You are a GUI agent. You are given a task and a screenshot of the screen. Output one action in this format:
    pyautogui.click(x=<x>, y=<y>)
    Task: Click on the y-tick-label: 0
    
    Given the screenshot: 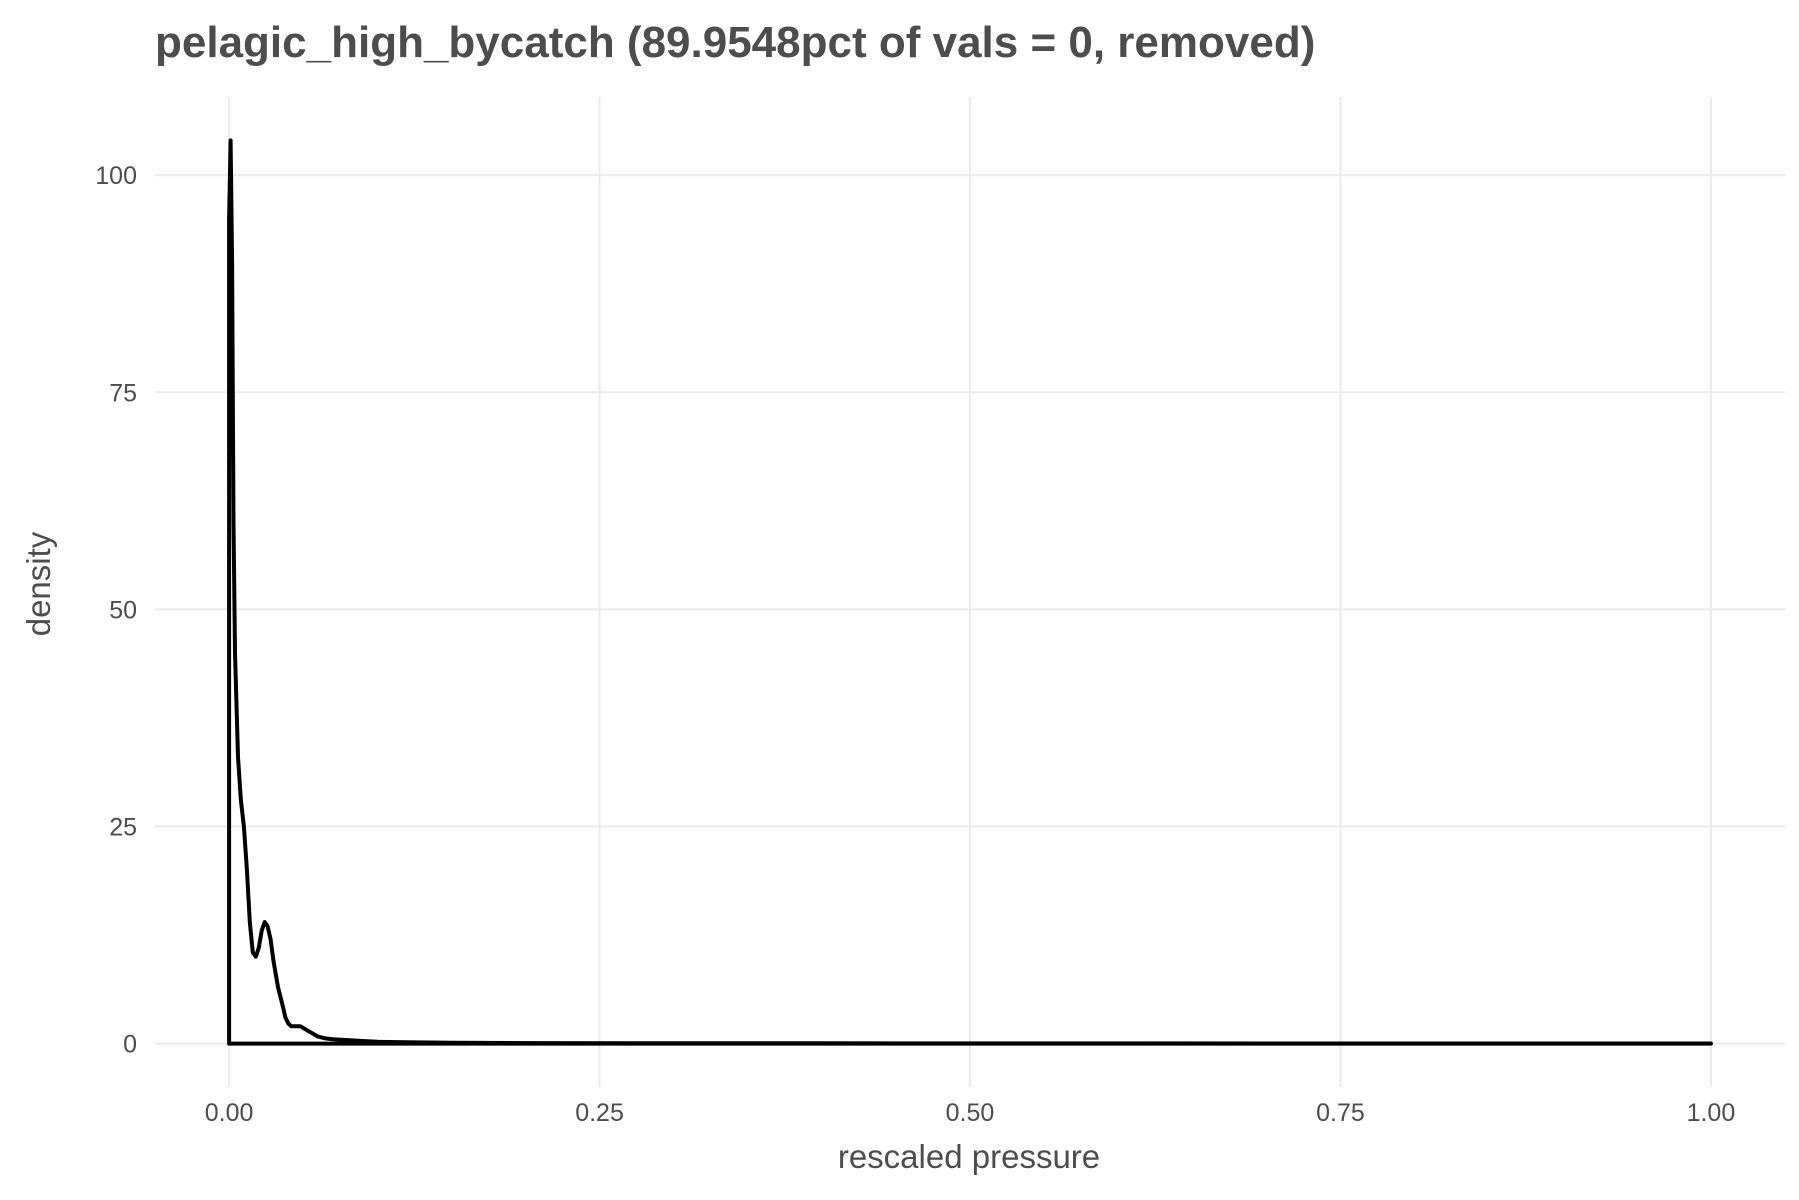 What is the action you would take?
    pyautogui.click(x=130, y=1045)
    